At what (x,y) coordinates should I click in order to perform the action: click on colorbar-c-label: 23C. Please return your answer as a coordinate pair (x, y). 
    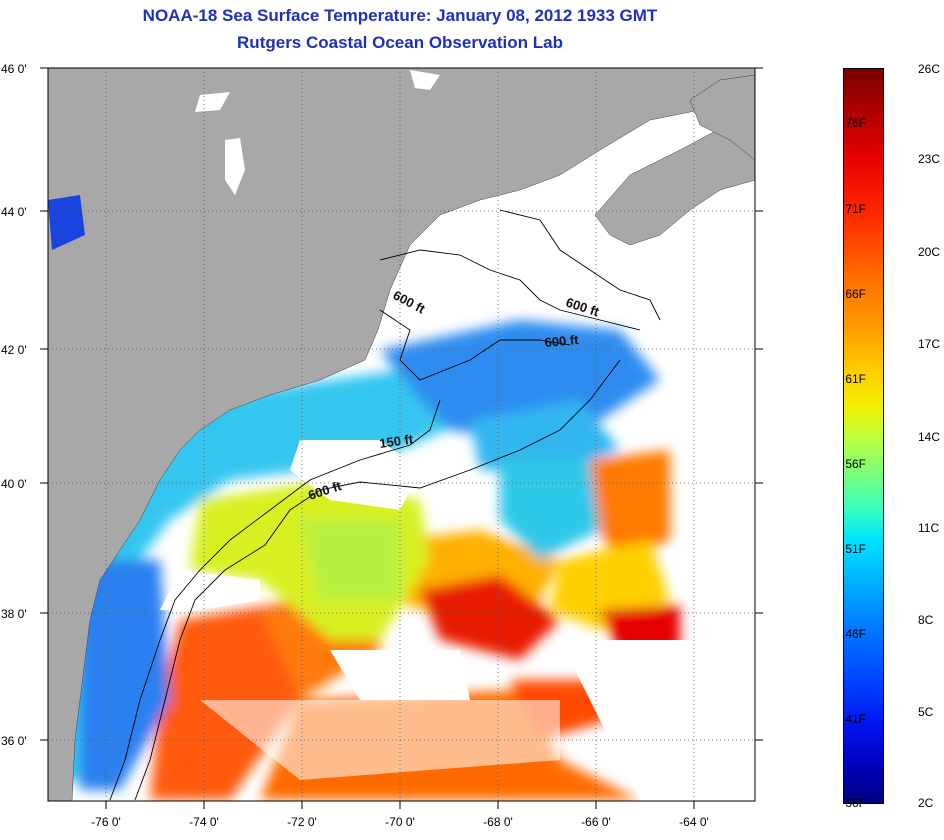
    Looking at the image, I should click on (929, 159).